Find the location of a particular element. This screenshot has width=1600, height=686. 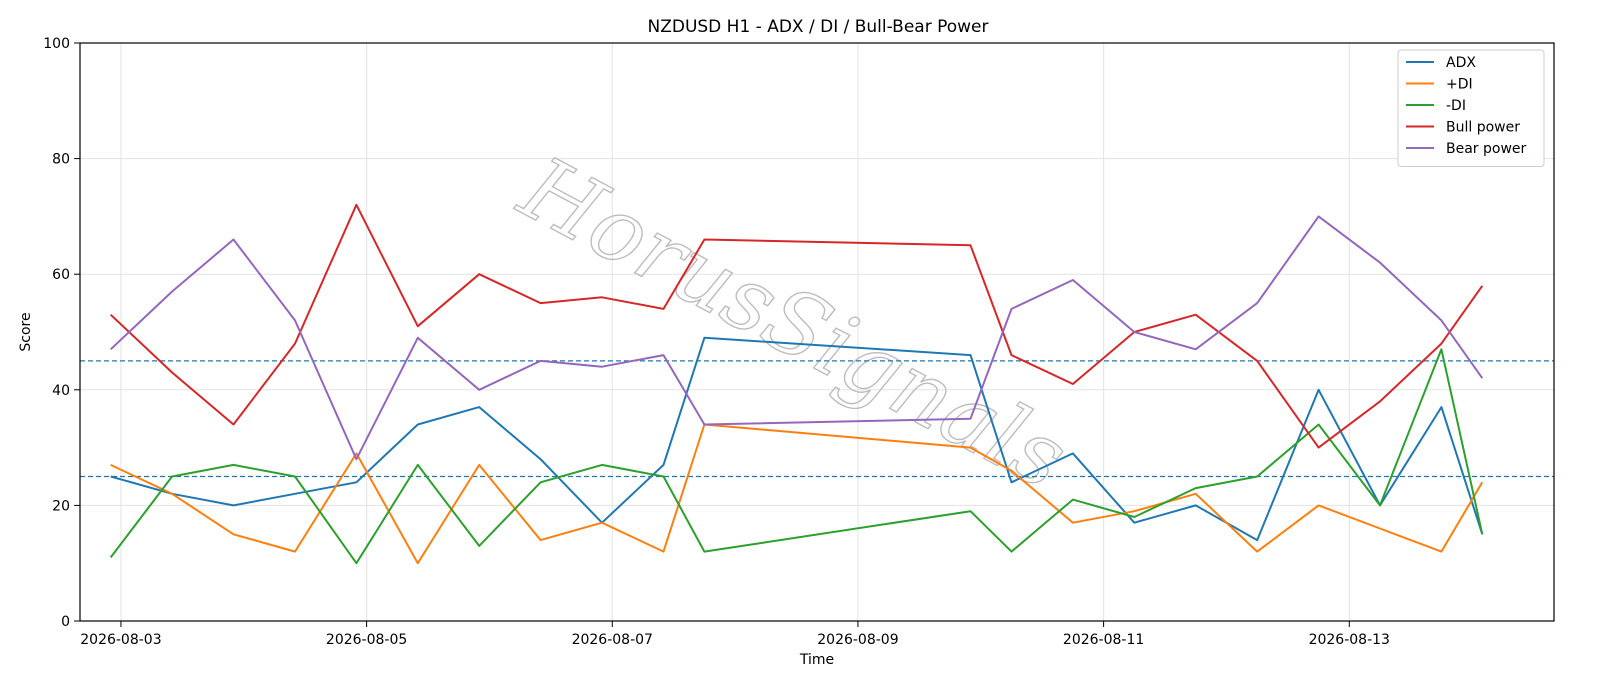

x-tick-label: 2026-08-11 is located at coordinates (1103, 640).